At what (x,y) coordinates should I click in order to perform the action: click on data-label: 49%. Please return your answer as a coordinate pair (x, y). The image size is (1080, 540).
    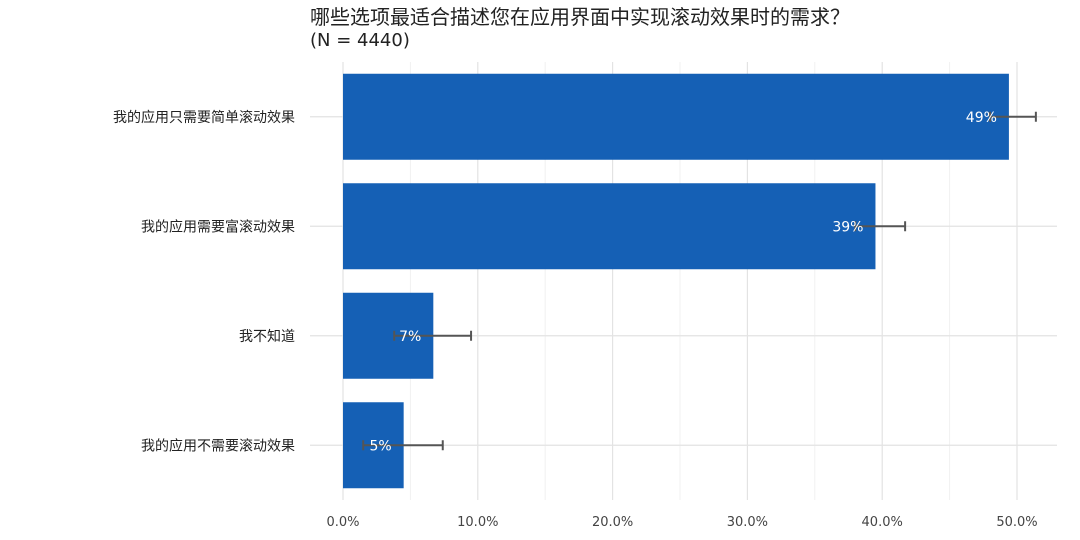
    Looking at the image, I should click on (981, 118).